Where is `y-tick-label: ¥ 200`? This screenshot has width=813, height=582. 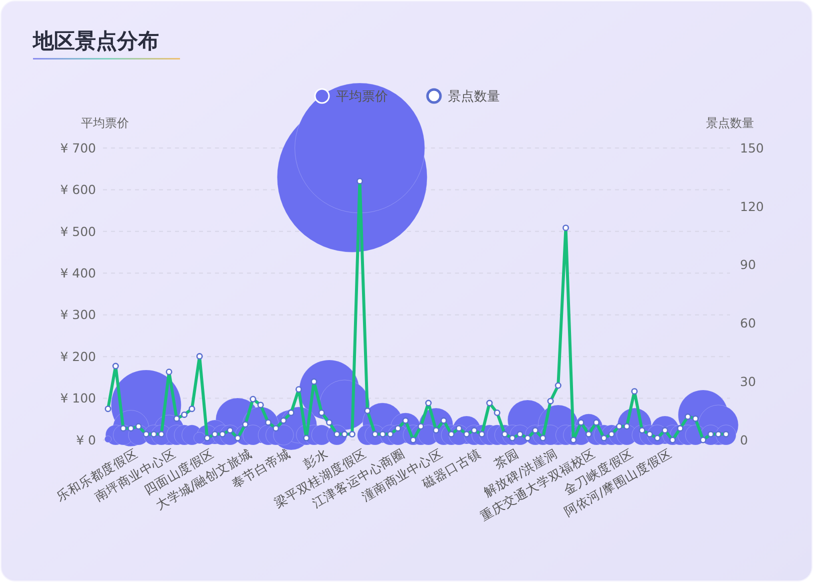 y-tick-label: ¥ 200 is located at coordinates (78, 356).